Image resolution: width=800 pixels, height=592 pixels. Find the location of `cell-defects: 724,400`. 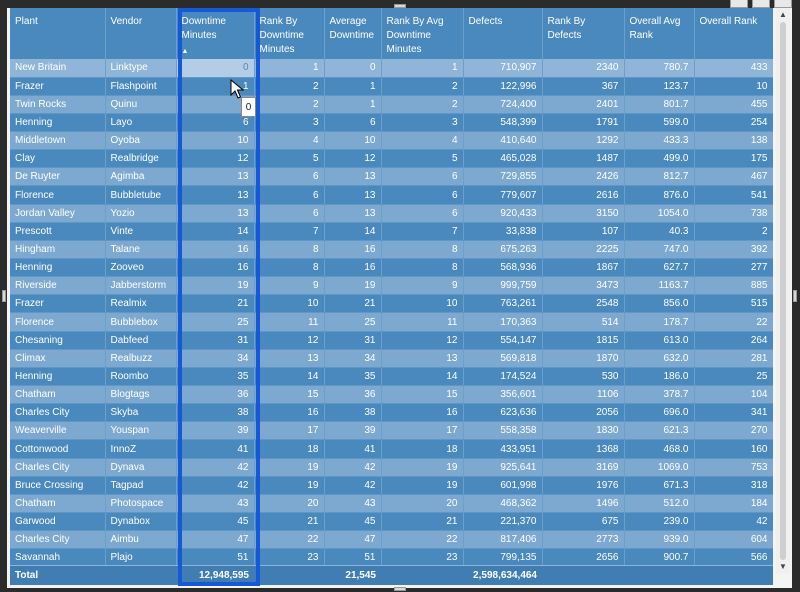

cell-defects: 724,400 is located at coordinates (503, 104).